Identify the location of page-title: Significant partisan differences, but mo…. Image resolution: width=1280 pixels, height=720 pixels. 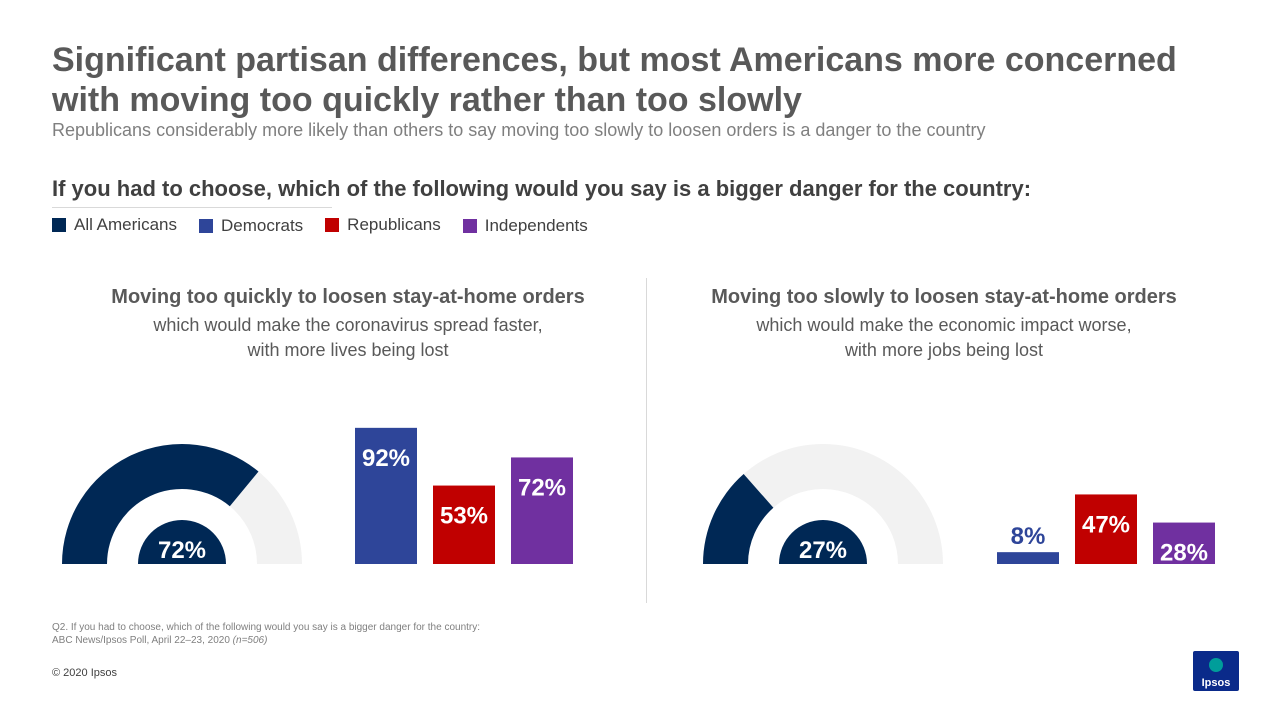
(614, 80).